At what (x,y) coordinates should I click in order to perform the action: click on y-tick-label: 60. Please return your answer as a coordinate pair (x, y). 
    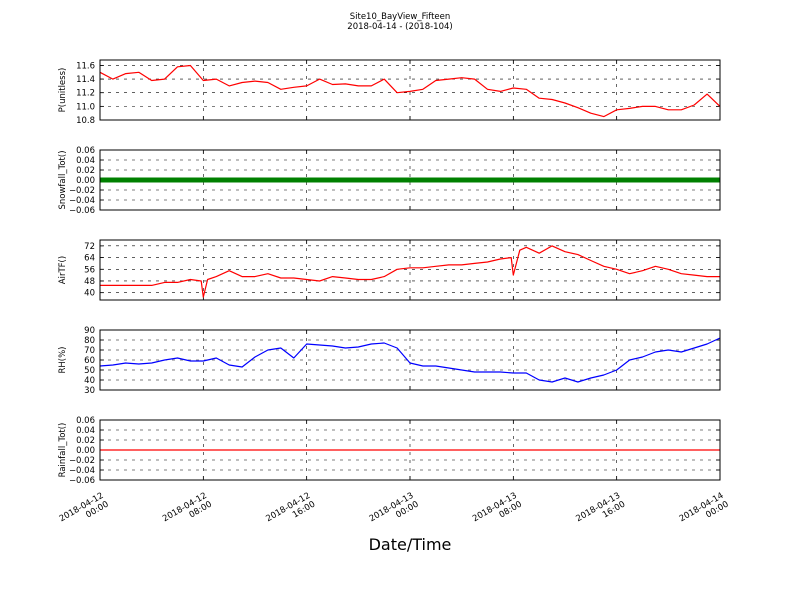
    Looking at the image, I should click on (89, 361).